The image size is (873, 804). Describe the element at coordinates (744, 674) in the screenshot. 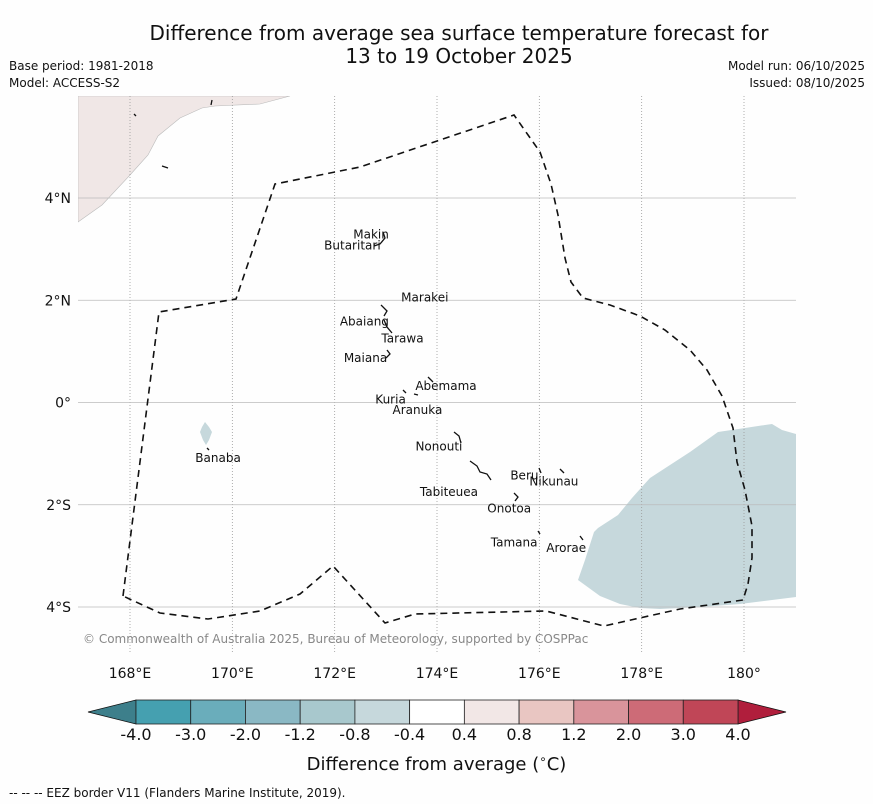

I see `lon-tick-label: 180°` at that location.